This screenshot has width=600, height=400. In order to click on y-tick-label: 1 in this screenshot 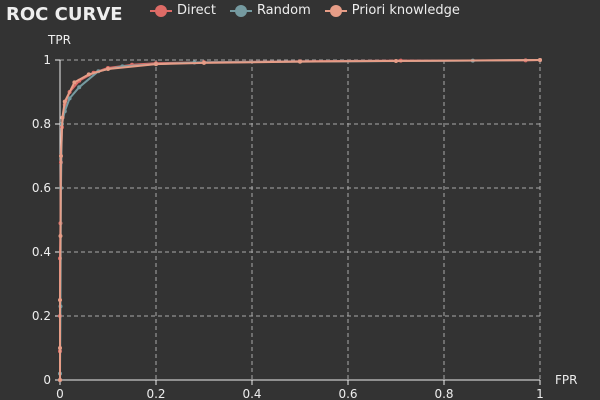, I will do `click(47, 60)`.